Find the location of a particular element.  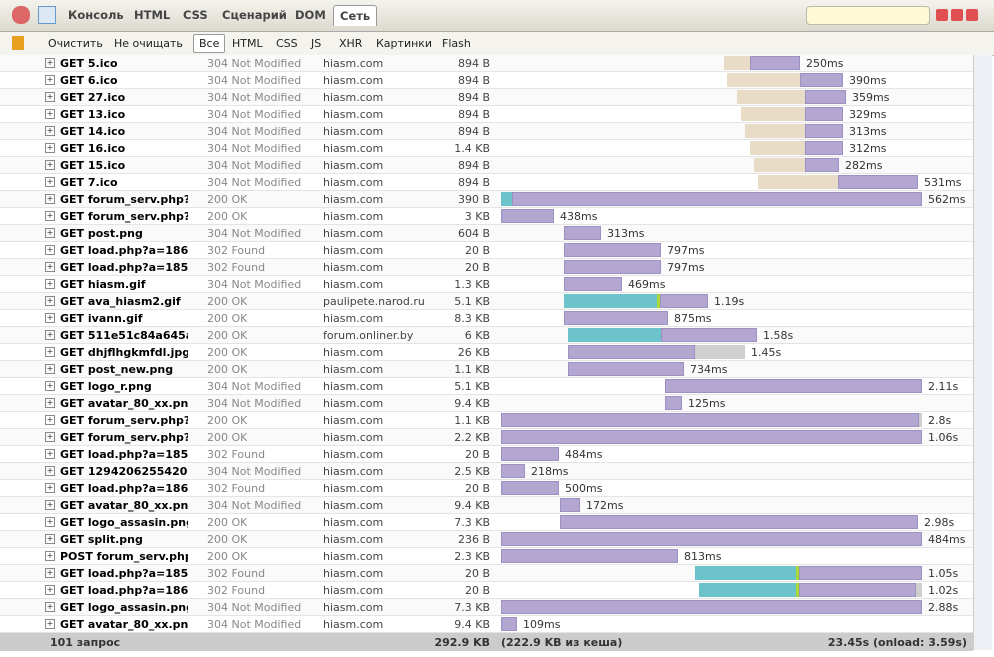

minimize-button is located at coordinates (942, 15).